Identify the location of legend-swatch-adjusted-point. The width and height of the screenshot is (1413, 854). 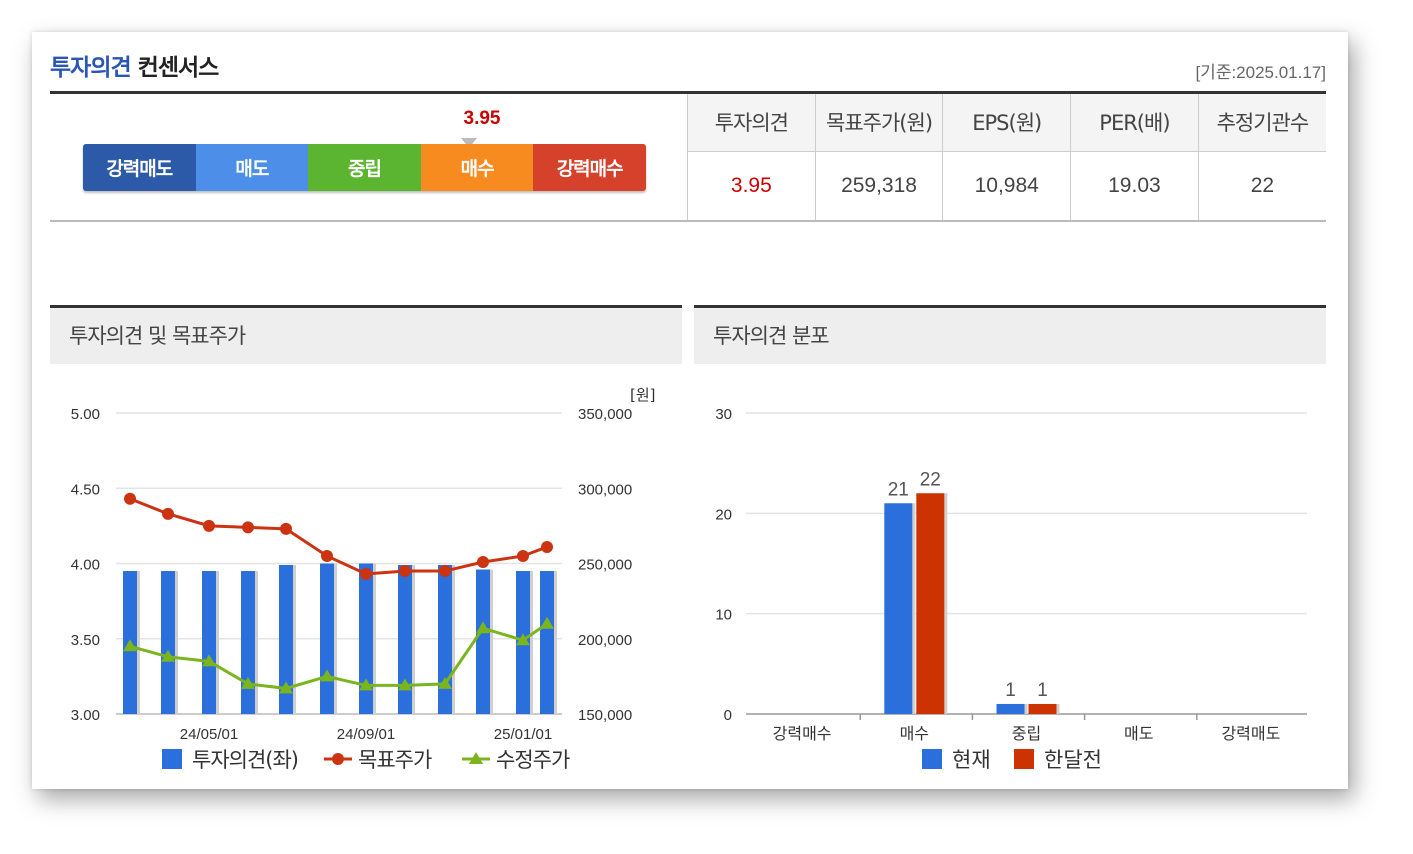
(476, 758).